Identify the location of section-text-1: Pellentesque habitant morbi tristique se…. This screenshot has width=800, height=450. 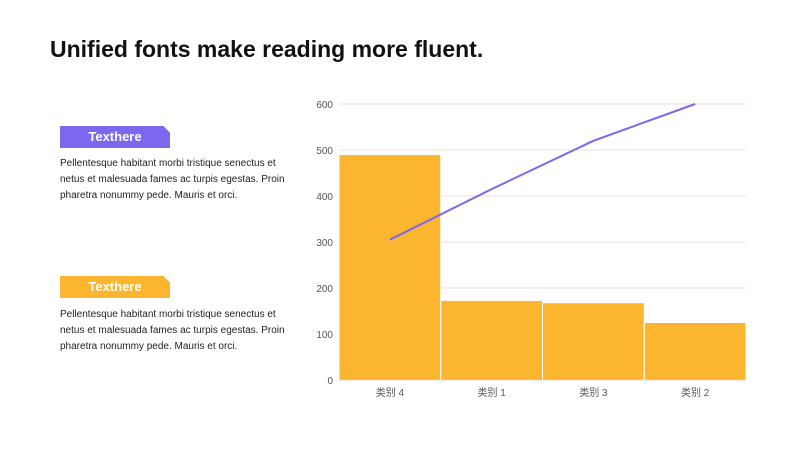
(172, 179).